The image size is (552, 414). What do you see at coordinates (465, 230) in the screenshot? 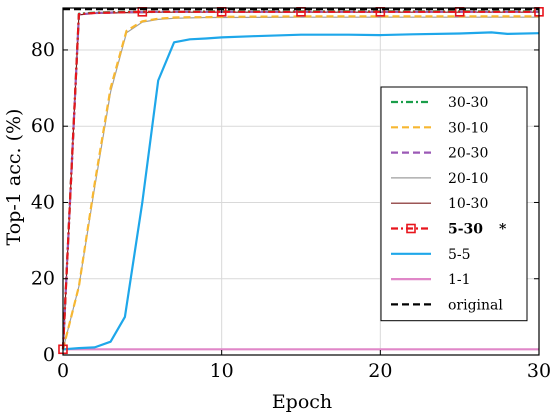
I see `legend-label-5-30: 5-30` at bounding box center [465, 230].